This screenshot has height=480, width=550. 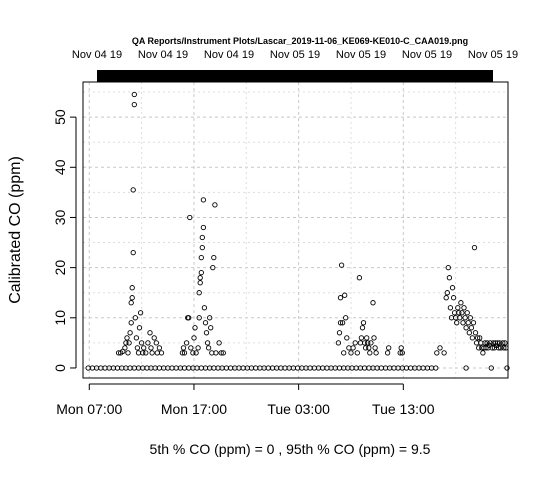 I want to click on y-tick-label: 20, so click(x=60, y=268).